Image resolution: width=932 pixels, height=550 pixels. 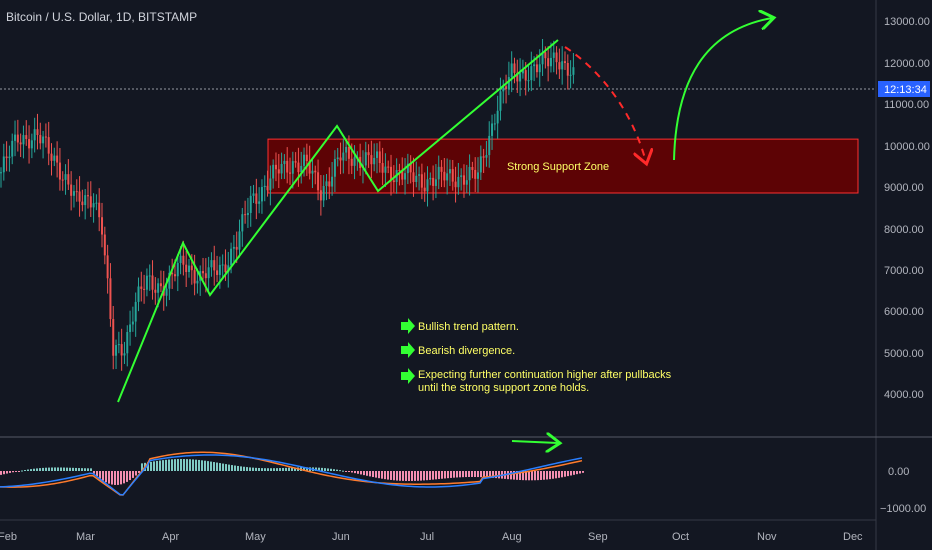 I want to click on support-zone, so click(x=563, y=166).